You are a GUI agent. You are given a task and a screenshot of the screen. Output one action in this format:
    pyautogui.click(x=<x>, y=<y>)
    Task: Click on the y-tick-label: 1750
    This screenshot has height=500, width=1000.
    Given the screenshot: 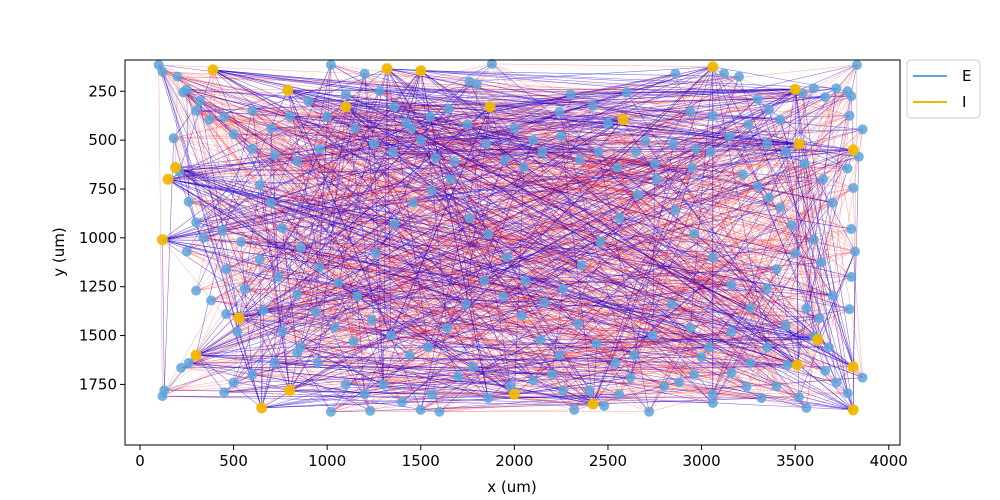 What is the action you would take?
    pyautogui.click(x=98, y=384)
    